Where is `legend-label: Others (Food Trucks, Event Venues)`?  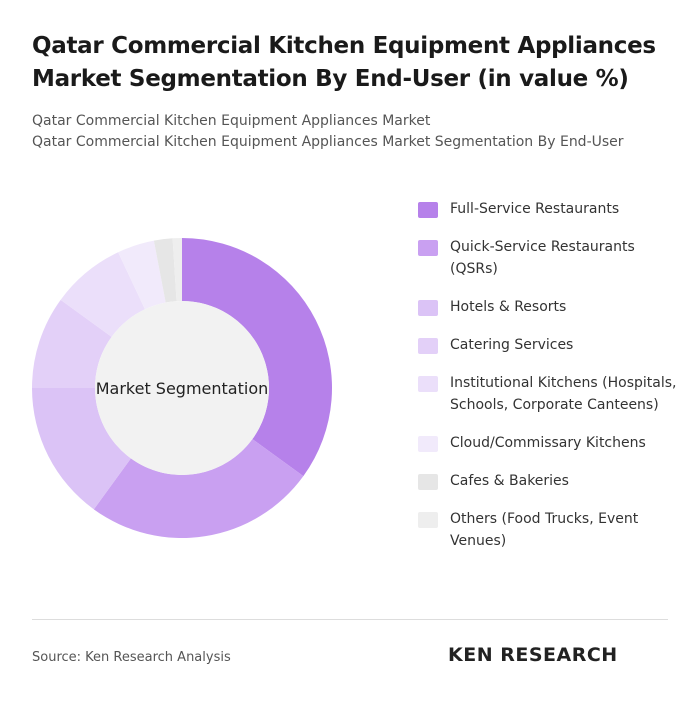
legend-label: Others (Food Trucks, Event Venues) is located at coordinates (544, 530).